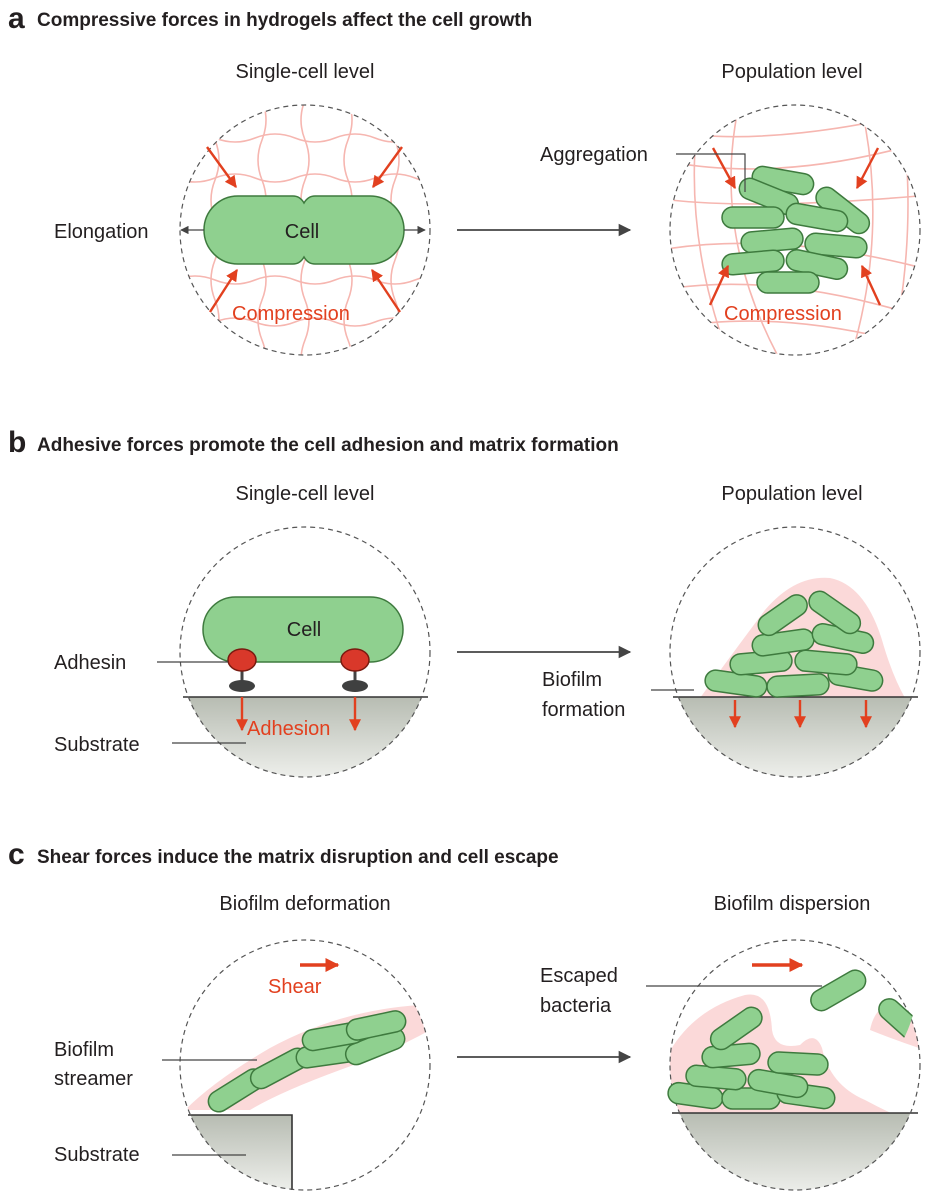 The height and width of the screenshot is (1193, 928). What do you see at coordinates (791, 72) in the screenshot?
I see `panel-a-right-heading: Population level` at bounding box center [791, 72].